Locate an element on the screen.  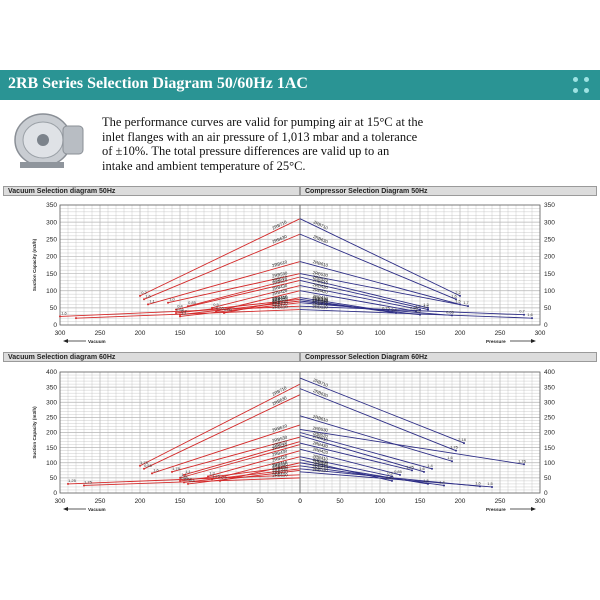
power-annotation: 0,65 is located at coordinates (450, 311).